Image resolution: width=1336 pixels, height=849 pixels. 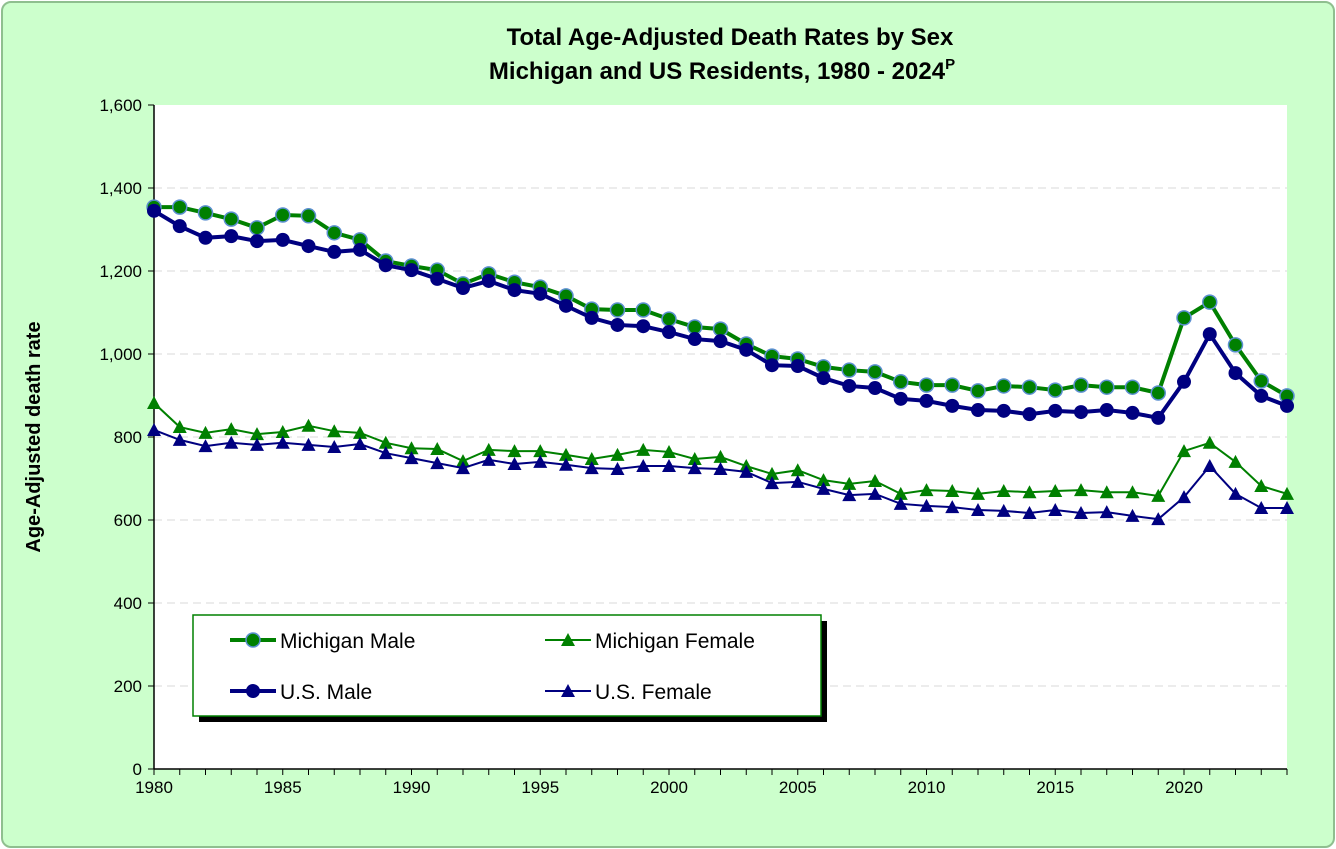 I want to click on y-tick-label: 600, so click(x=128, y=520).